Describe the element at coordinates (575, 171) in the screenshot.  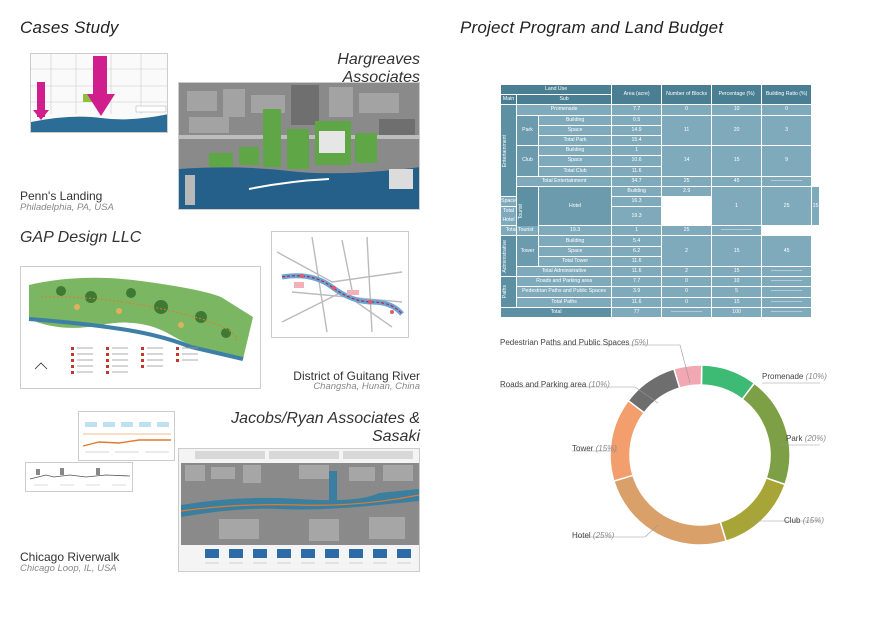
I see `cell: Total Club` at that location.